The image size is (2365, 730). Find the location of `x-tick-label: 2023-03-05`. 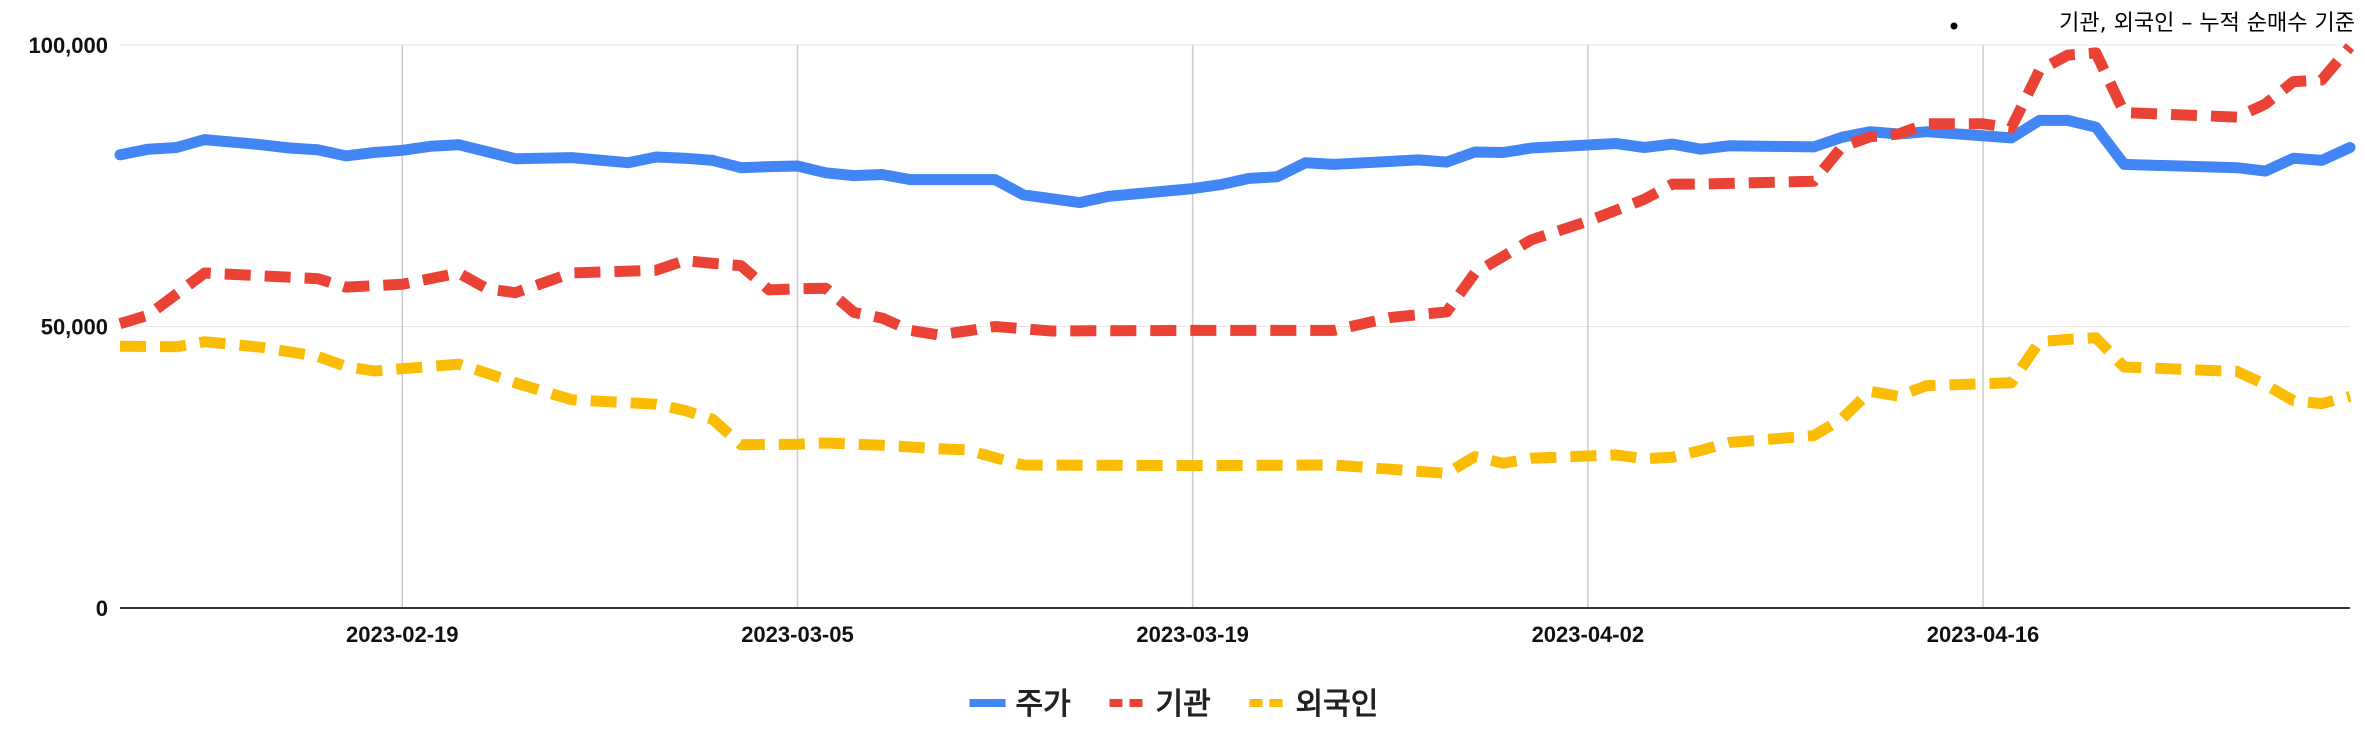

x-tick-label: 2023-03-05 is located at coordinates (797, 634).